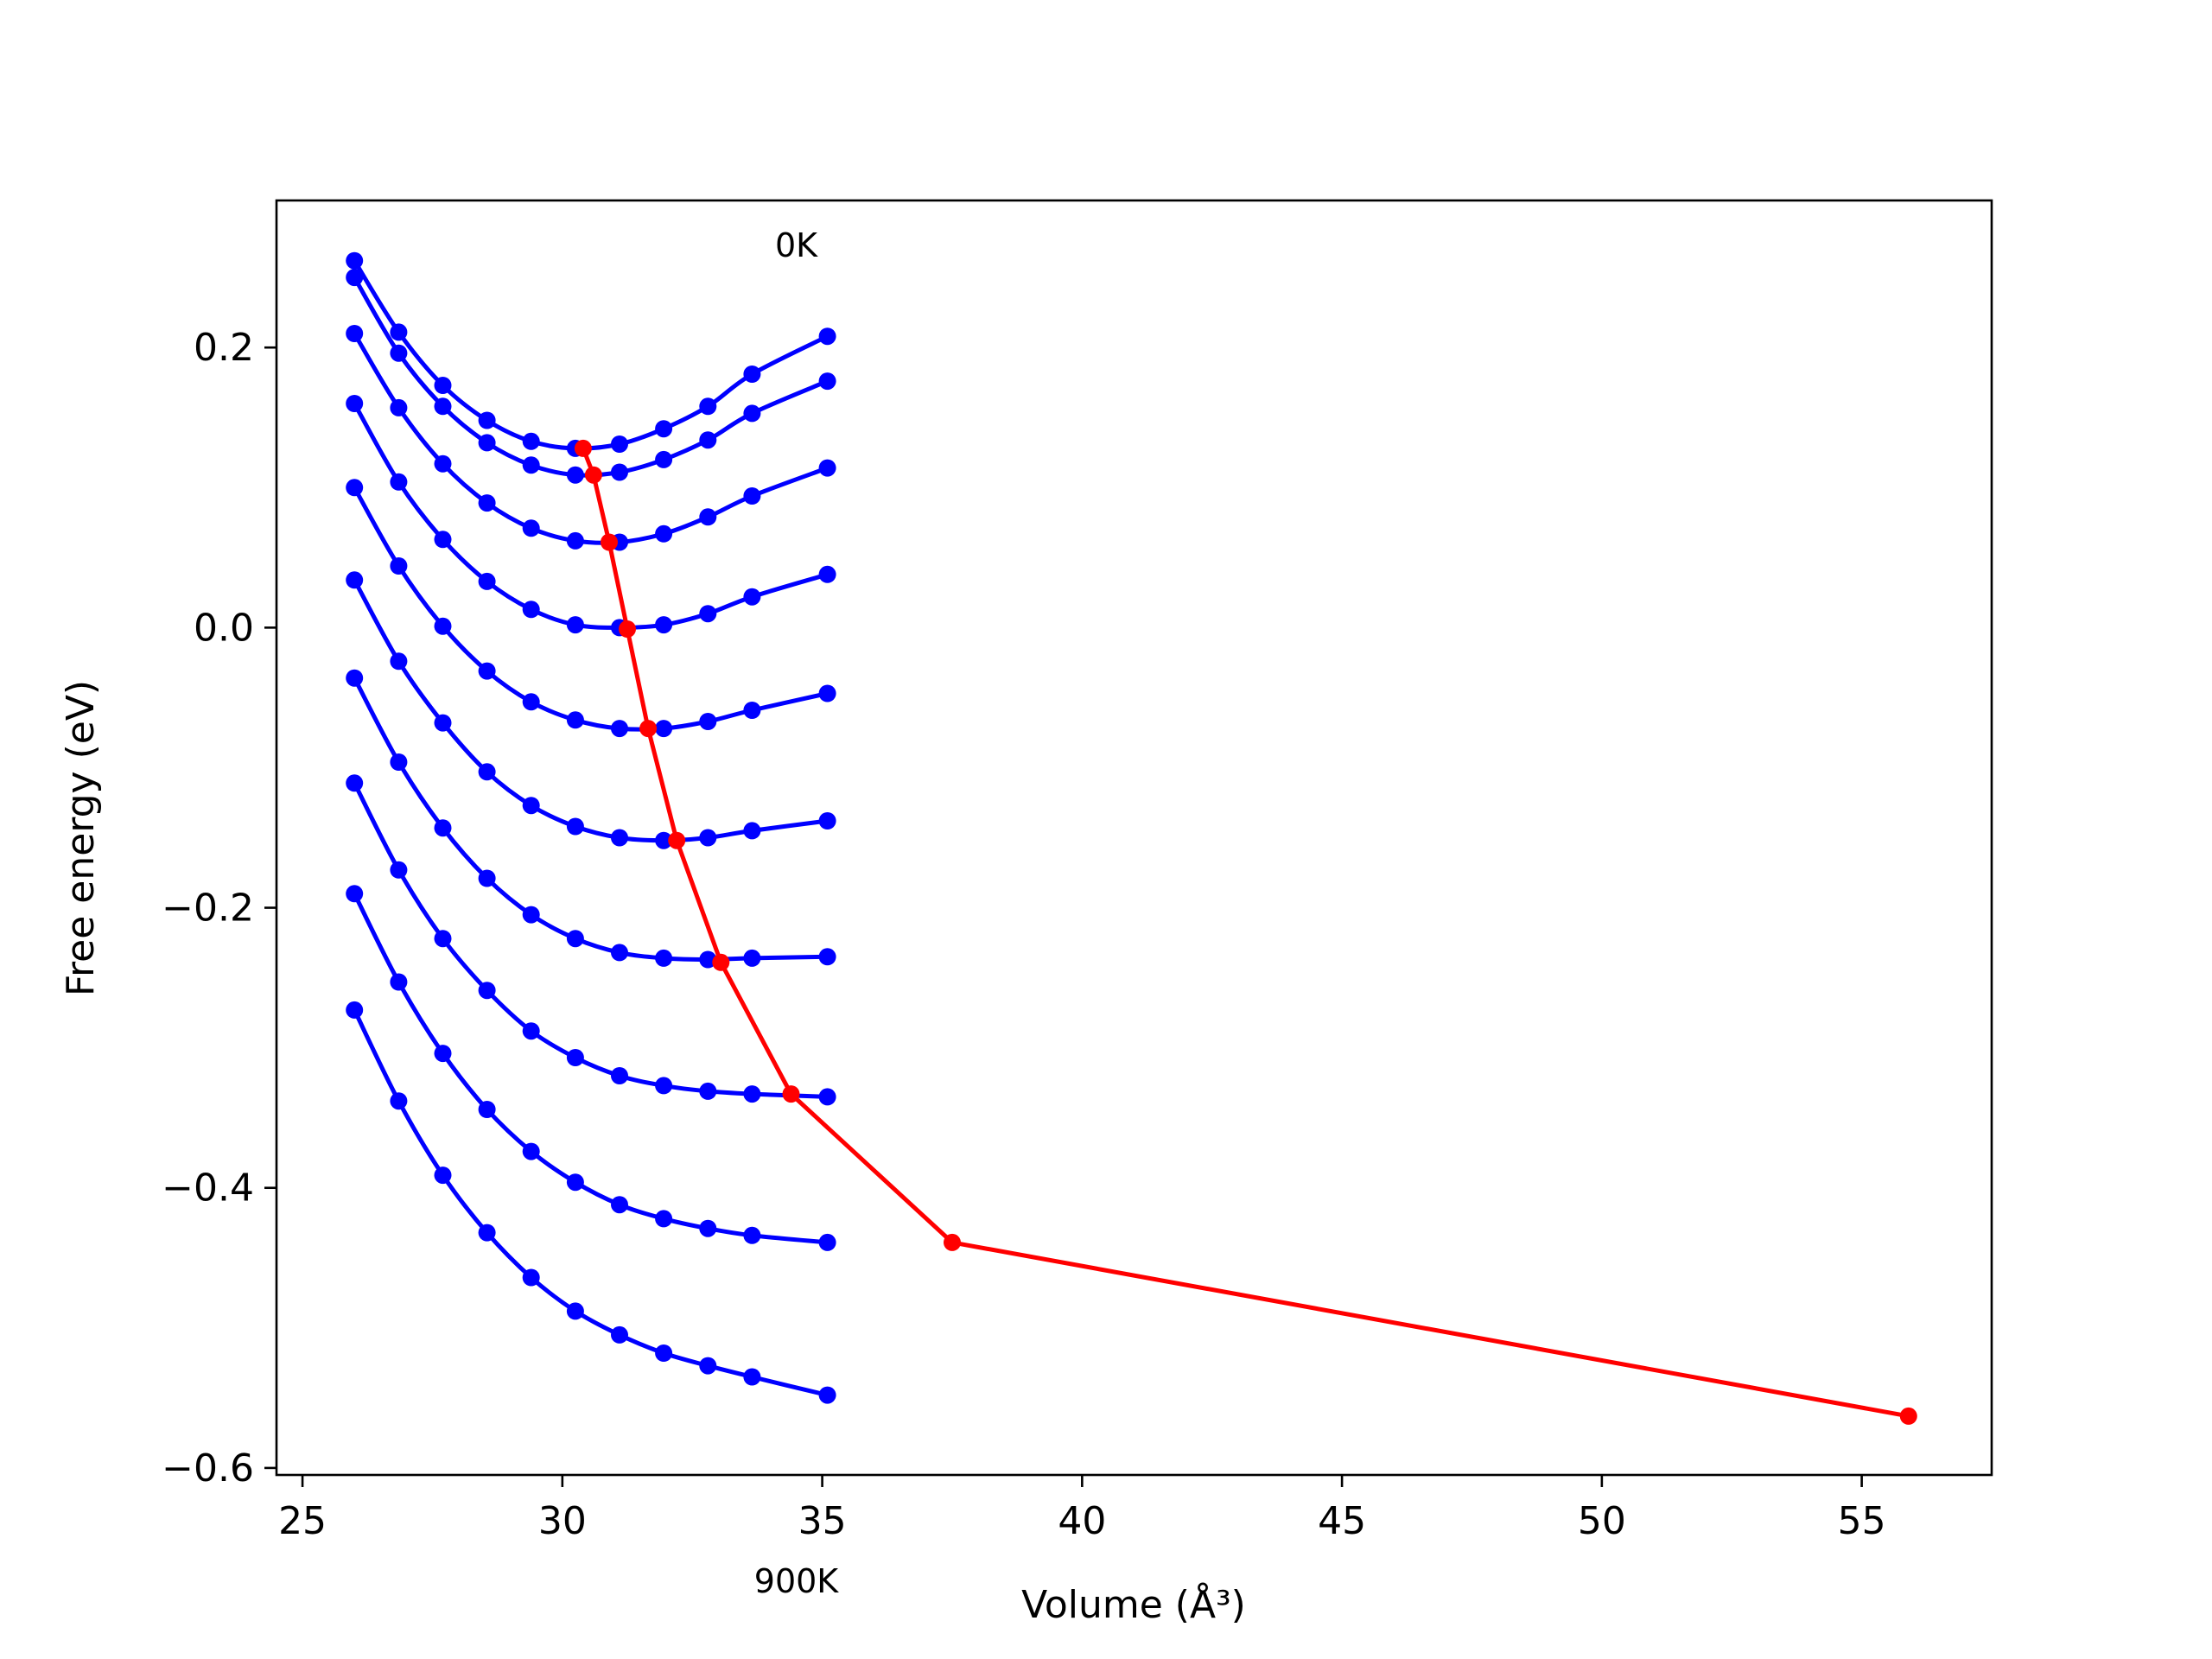 Image resolution: width=2212 pixels, height=1659 pixels. I want to click on x-tick-label: 55, so click(1862, 1521).